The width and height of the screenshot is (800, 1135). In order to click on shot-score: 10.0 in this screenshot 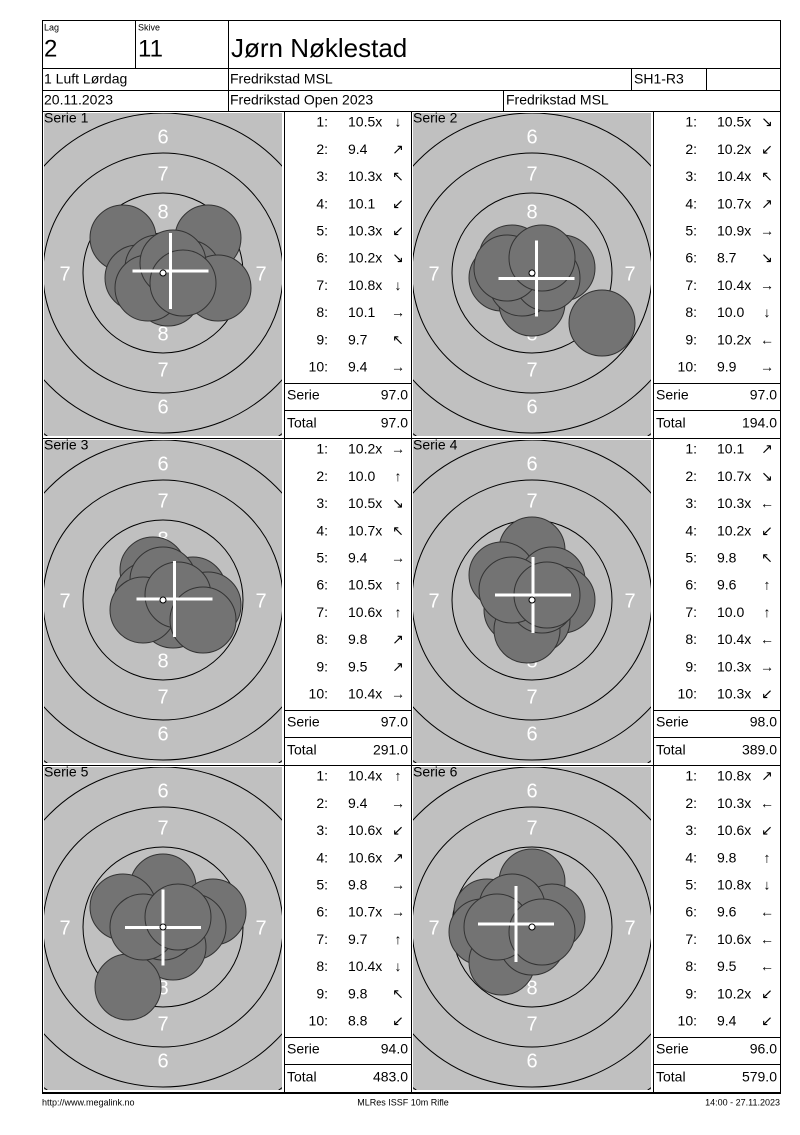, I will do `click(730, 312)`.